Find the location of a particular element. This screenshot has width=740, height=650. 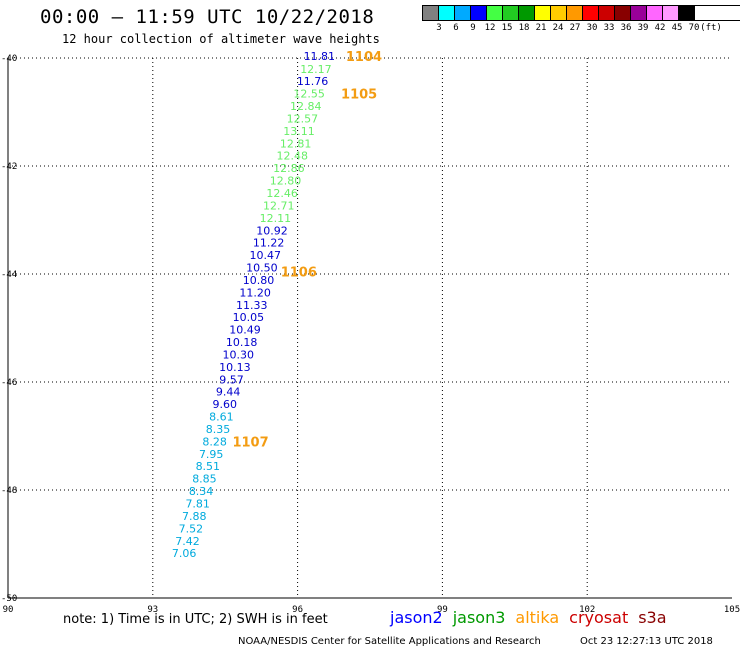

lon-tick-label: 90 is located at coordinates (8, 610).